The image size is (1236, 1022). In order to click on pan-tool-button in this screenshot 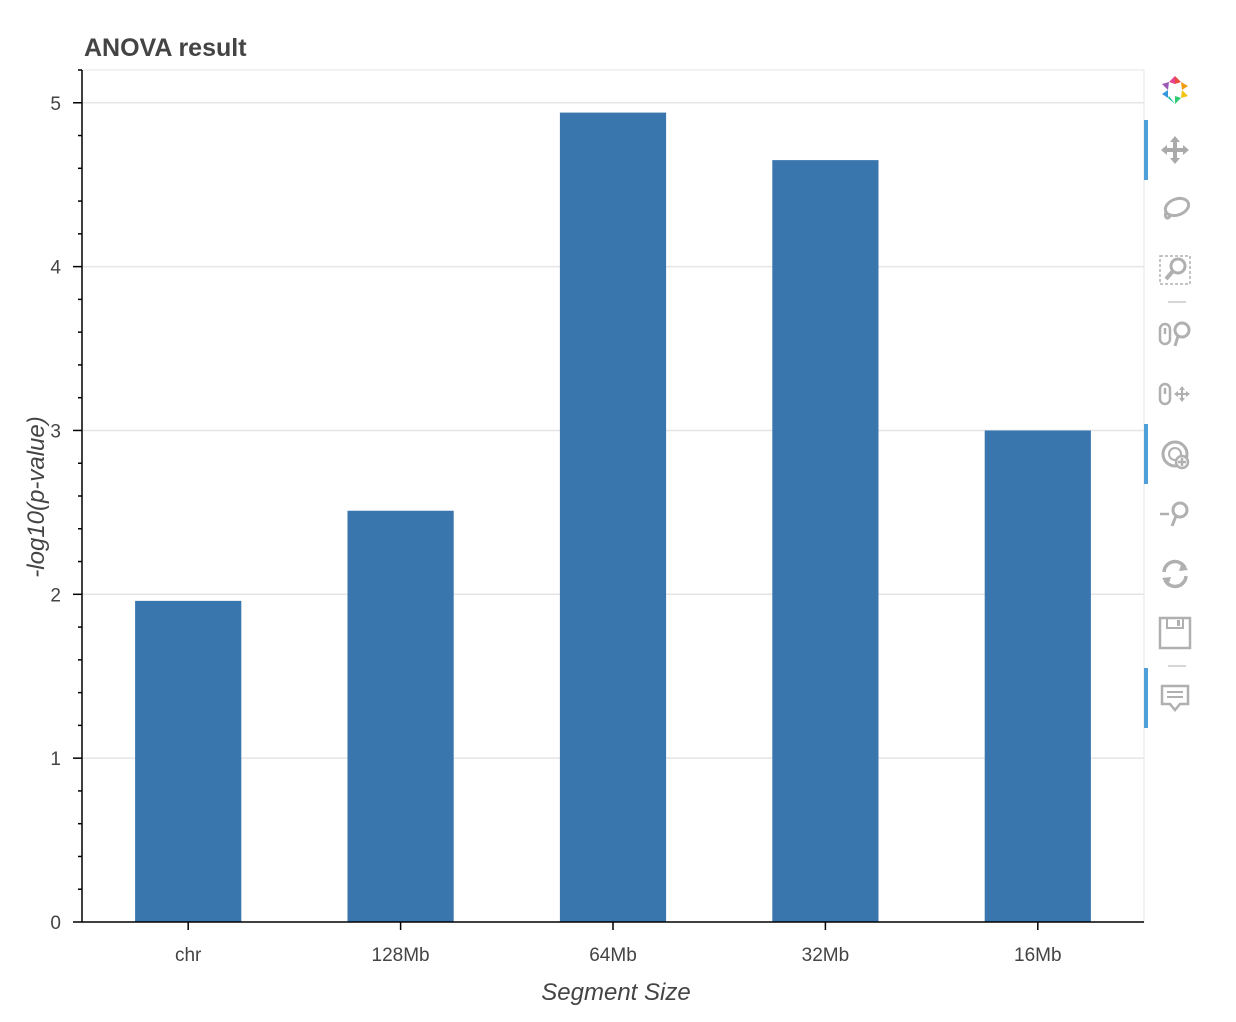, I will do `click(1175, 150)`.